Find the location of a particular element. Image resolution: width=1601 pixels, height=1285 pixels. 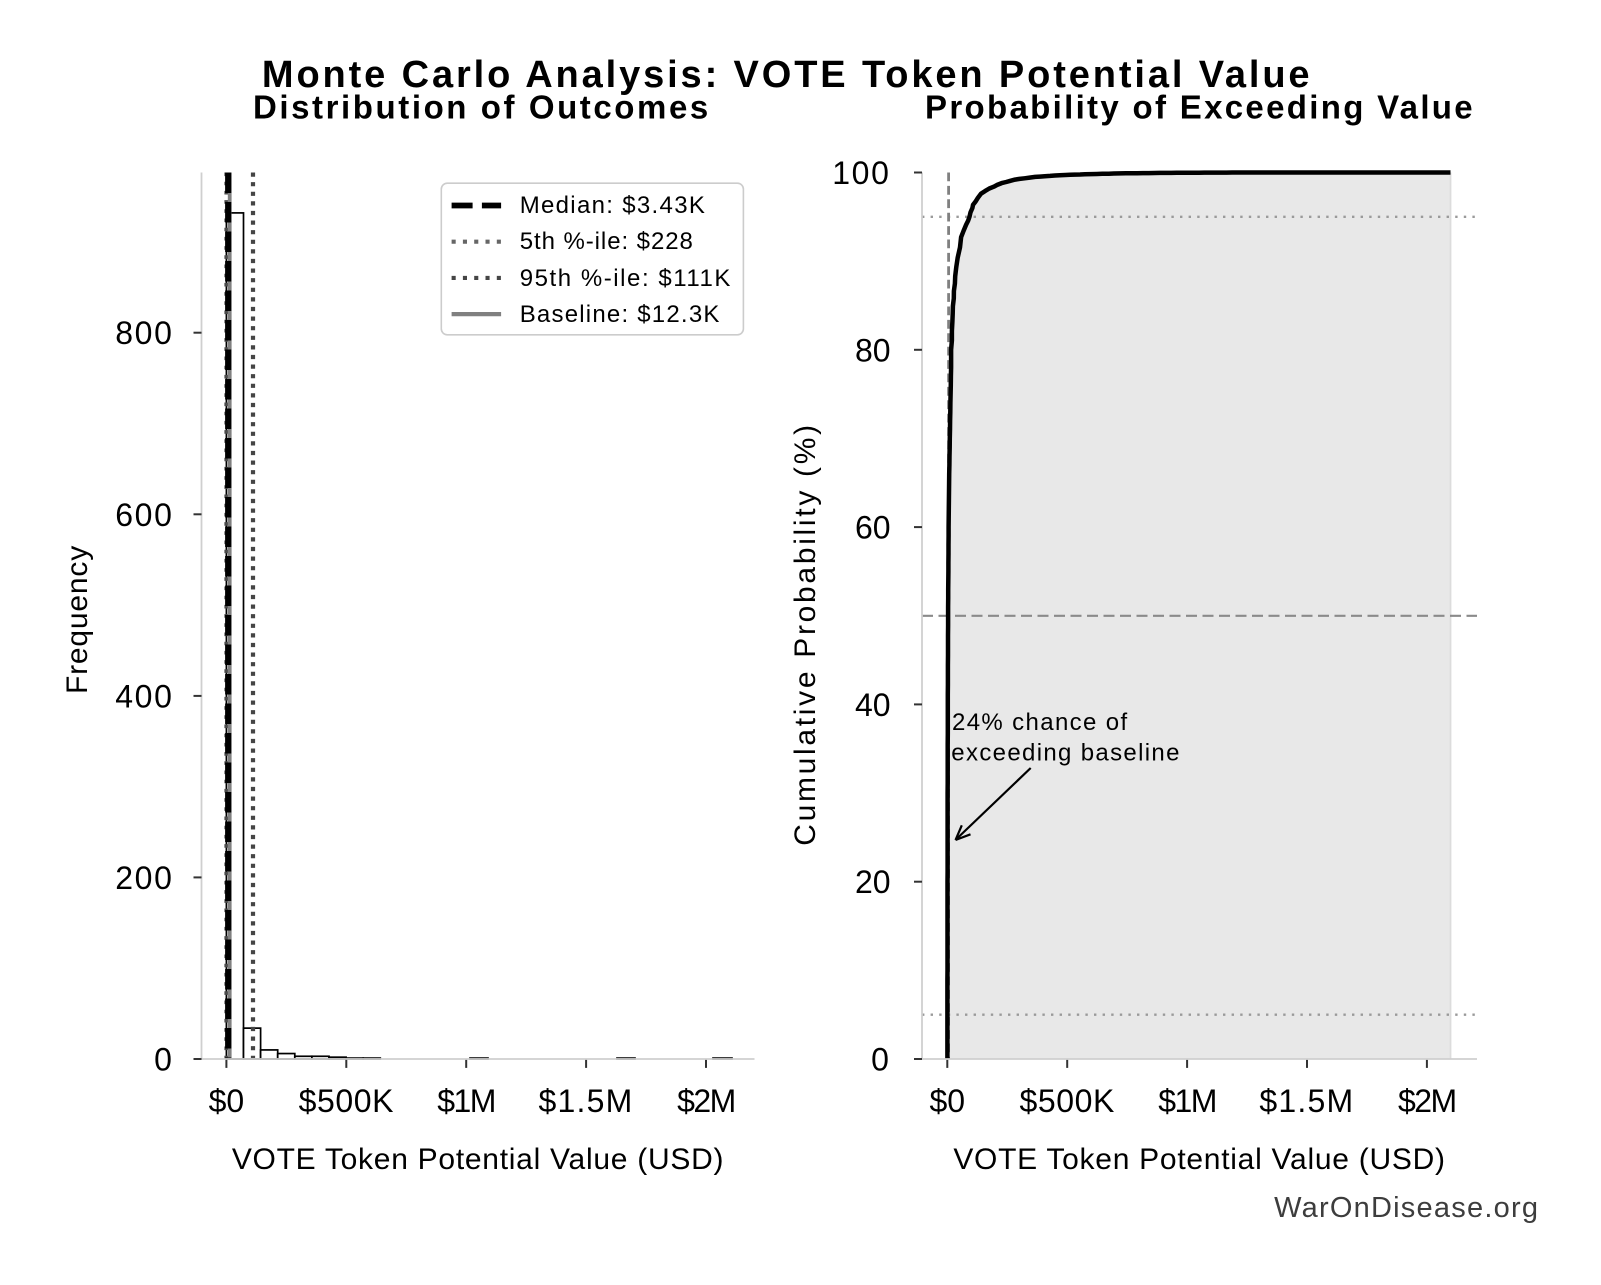

svg-text: 400 is located at coordinates (144, 696).